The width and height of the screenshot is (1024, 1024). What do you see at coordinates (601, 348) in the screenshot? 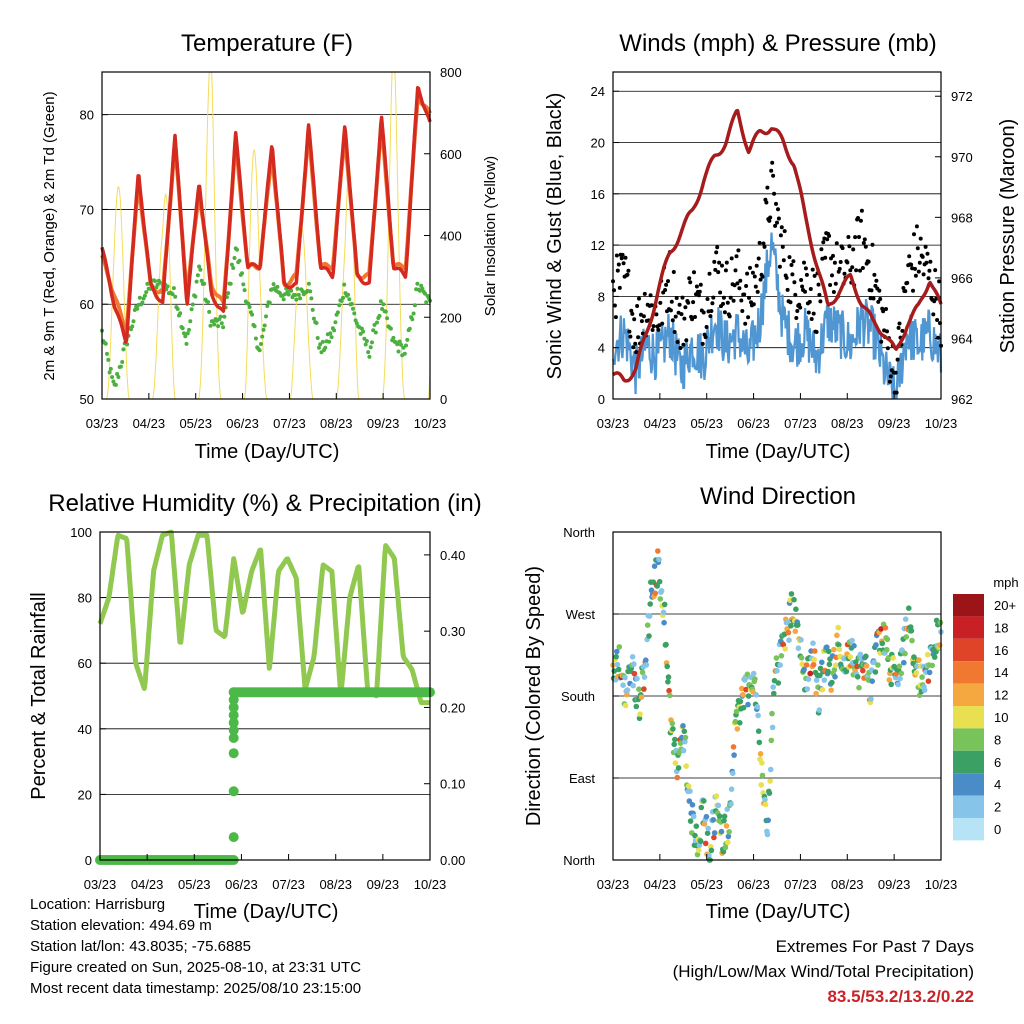
I see `y-tick-label: 4` at bounding box center [601, 348].